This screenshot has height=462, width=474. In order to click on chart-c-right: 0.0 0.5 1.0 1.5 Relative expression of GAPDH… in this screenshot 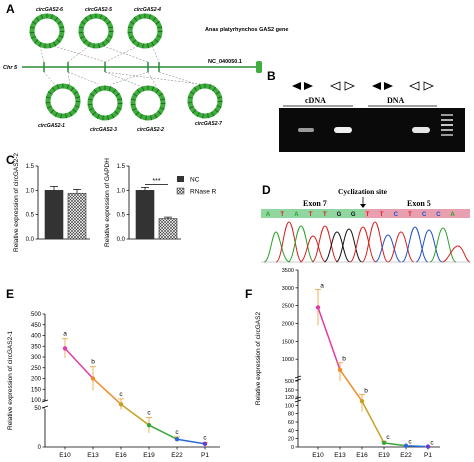, I will do `click(142, 202)`.